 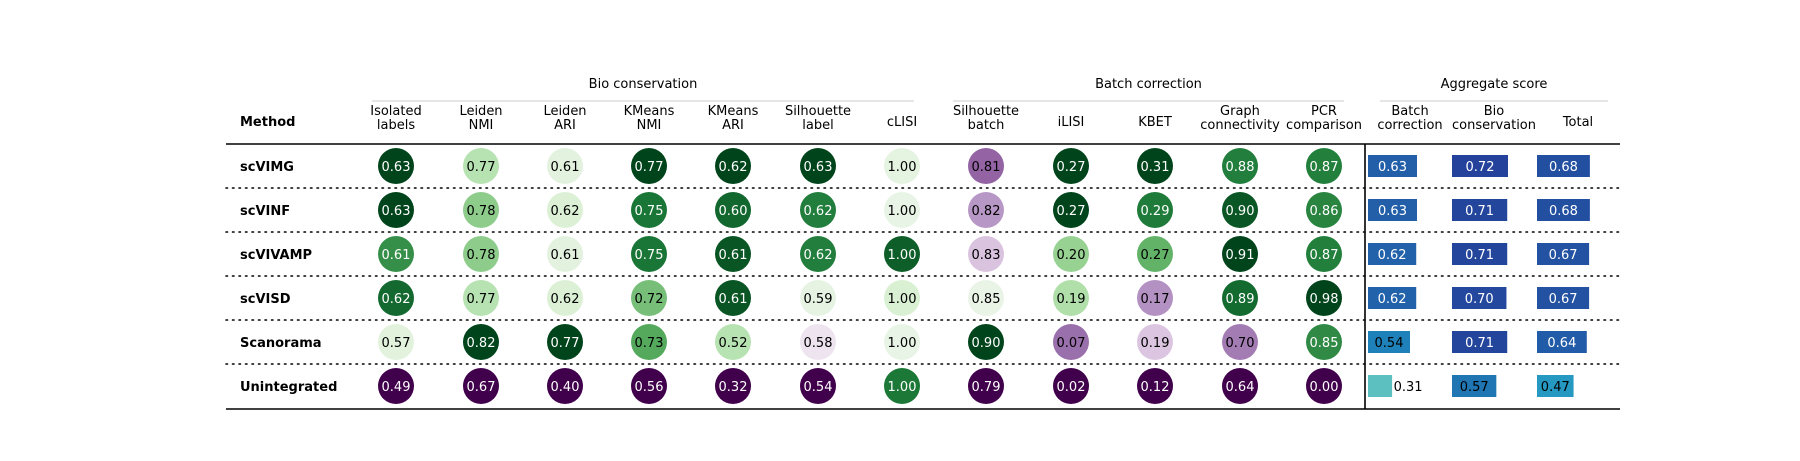 I want to click on score-label-kbet: 0.27, so click(x=1155, y=255).